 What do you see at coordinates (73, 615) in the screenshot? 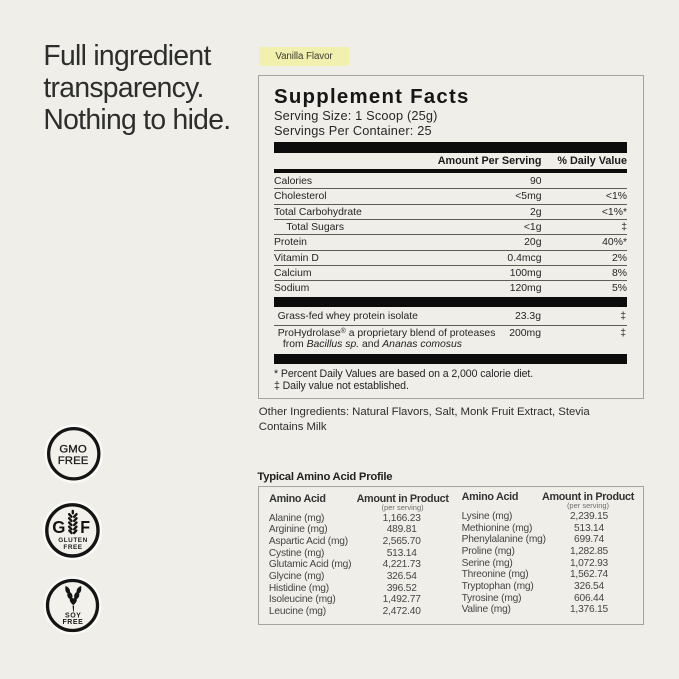
I see `svg-text: SOY` at bounding box center [73, 615].